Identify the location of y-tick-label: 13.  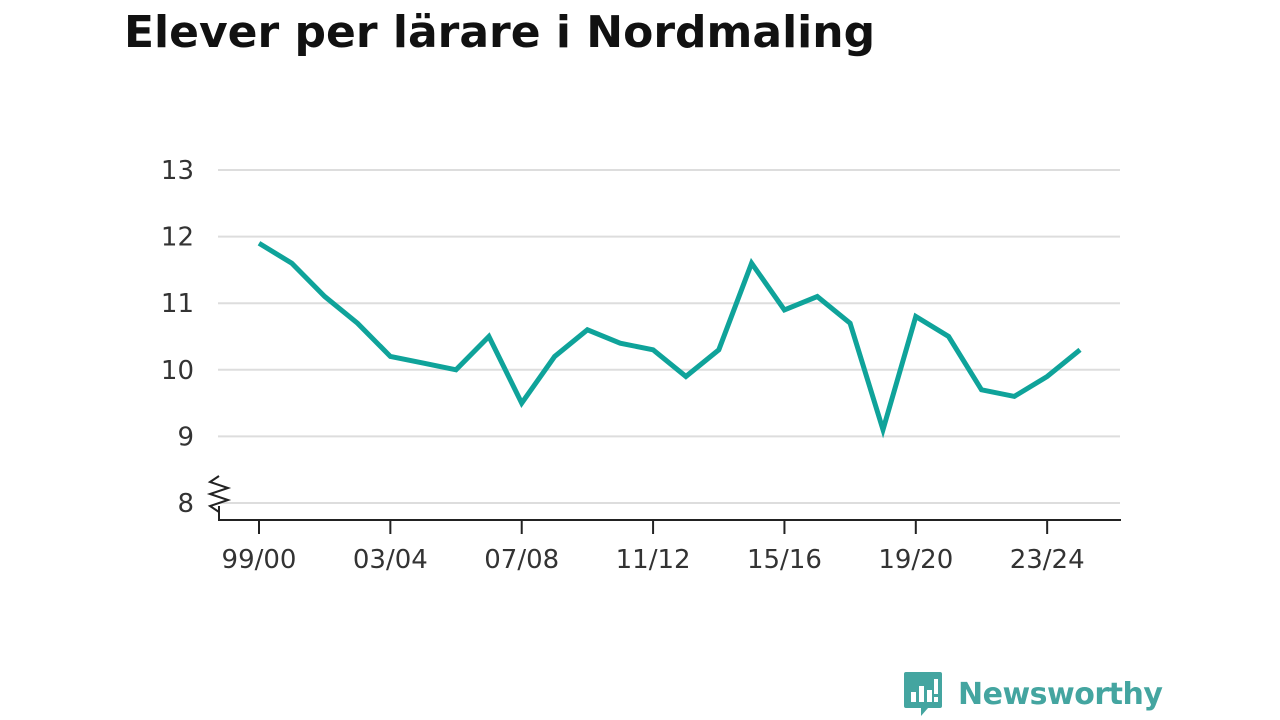
(177, 171).